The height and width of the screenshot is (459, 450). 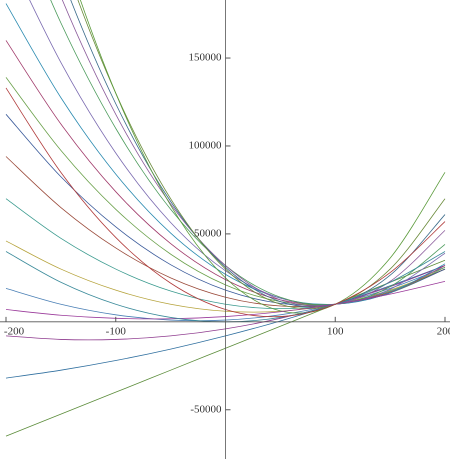 What do you see at coordinates (206, 409) in the screenshot?
I see `y-tick-label: -50000` at bounding box center [206, 409].